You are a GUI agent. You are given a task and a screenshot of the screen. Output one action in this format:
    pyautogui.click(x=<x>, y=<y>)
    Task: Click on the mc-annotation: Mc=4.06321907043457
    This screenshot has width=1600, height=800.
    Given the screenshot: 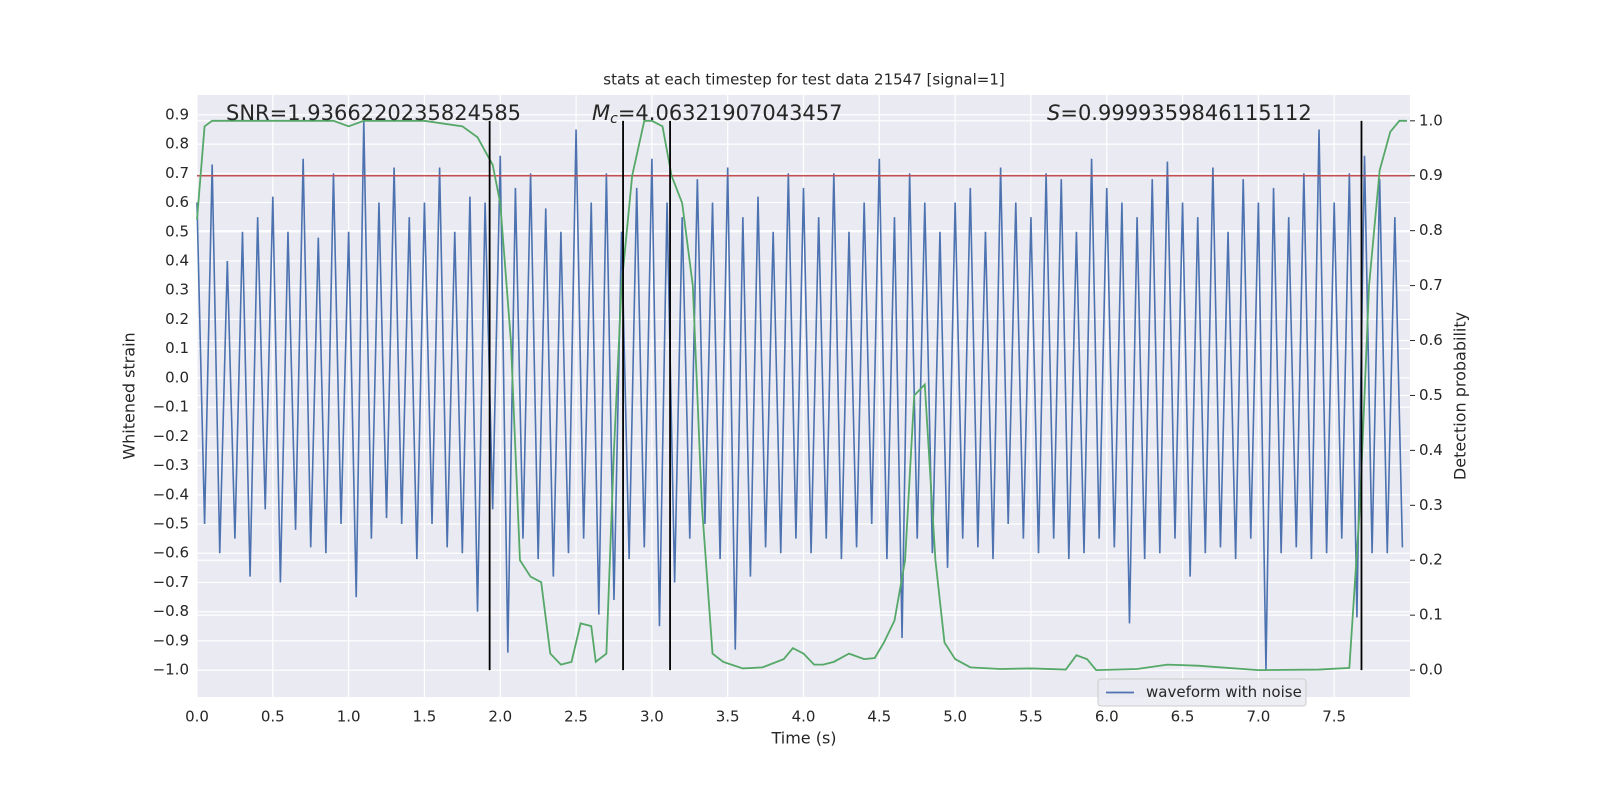 What is the action you would take?
    pyautogui.click(x=717, y=114)
    